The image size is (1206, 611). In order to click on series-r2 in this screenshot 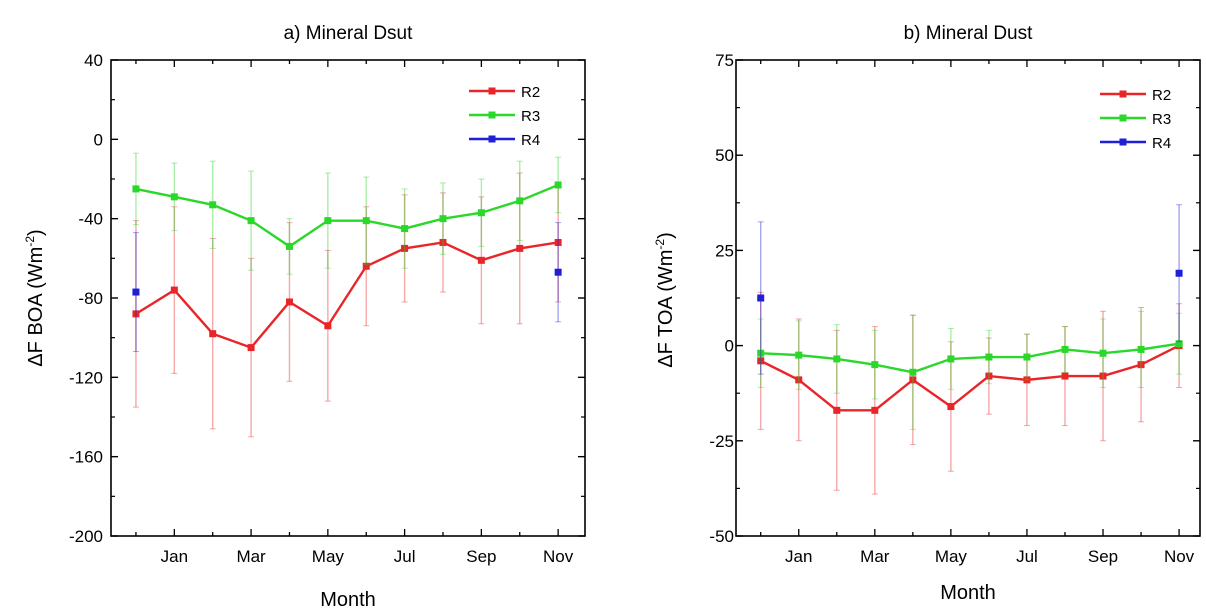, I will do `click(970, 393)`.